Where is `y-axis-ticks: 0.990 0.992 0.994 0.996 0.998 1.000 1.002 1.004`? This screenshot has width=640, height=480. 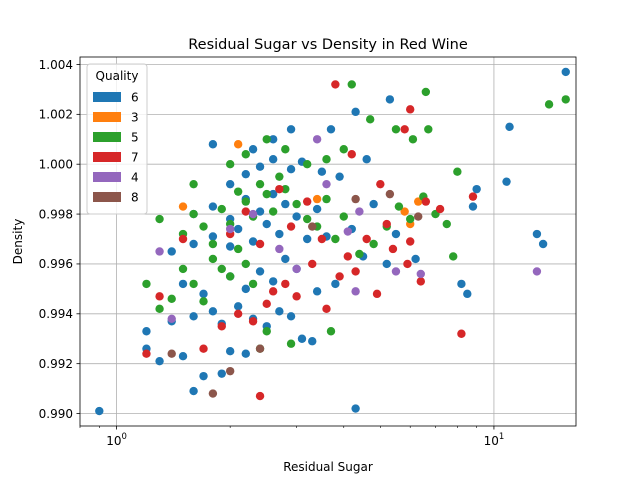
y-axis-ticks: 0.990 0.992 0.994 0.996 0.998 1.000 1.002 1.004 is located at coordinates (59, 239).